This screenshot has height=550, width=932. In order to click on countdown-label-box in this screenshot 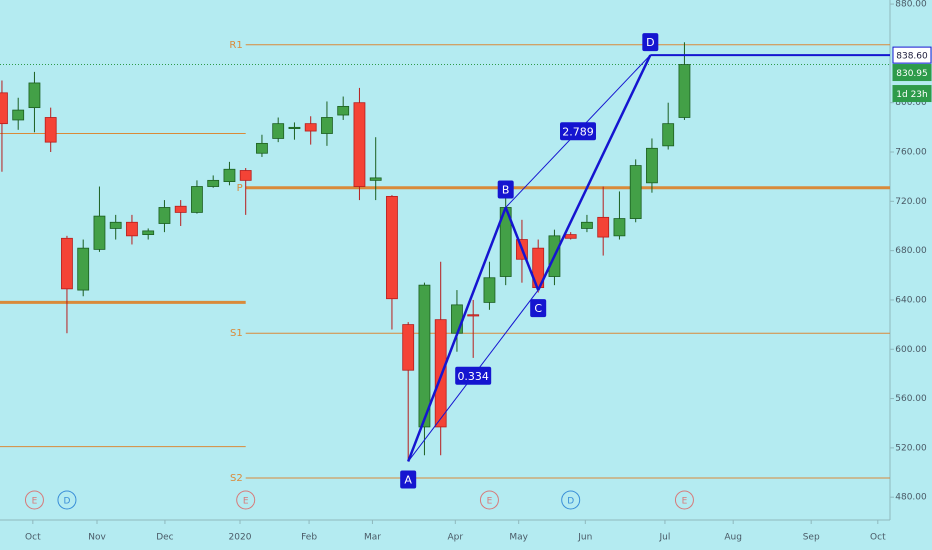, I will do `click(912, 94)`.